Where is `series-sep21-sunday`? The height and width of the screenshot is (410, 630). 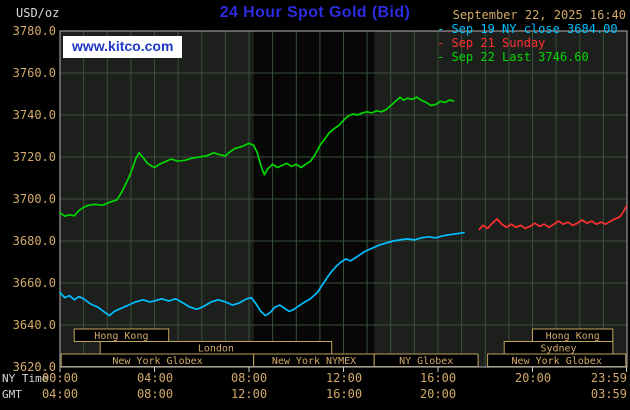 series-sep21-sunday is located at coordinates (553, 218).